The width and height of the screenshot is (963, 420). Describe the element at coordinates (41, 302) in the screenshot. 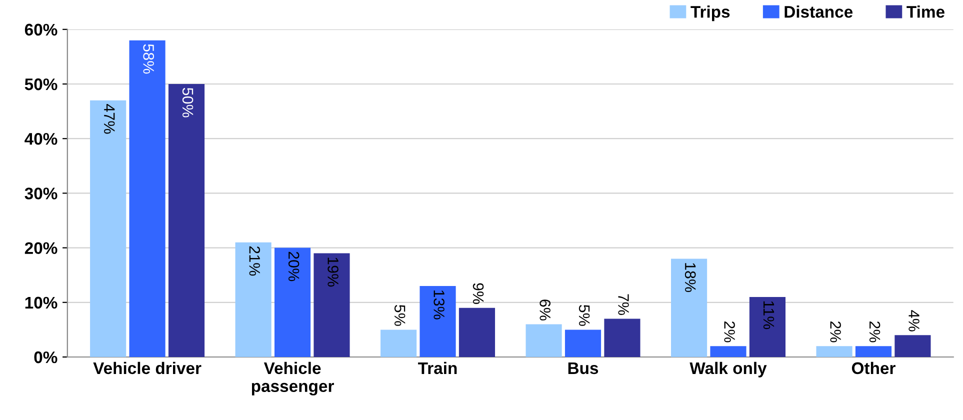

I see `y-tick-label: 10%` at that location.